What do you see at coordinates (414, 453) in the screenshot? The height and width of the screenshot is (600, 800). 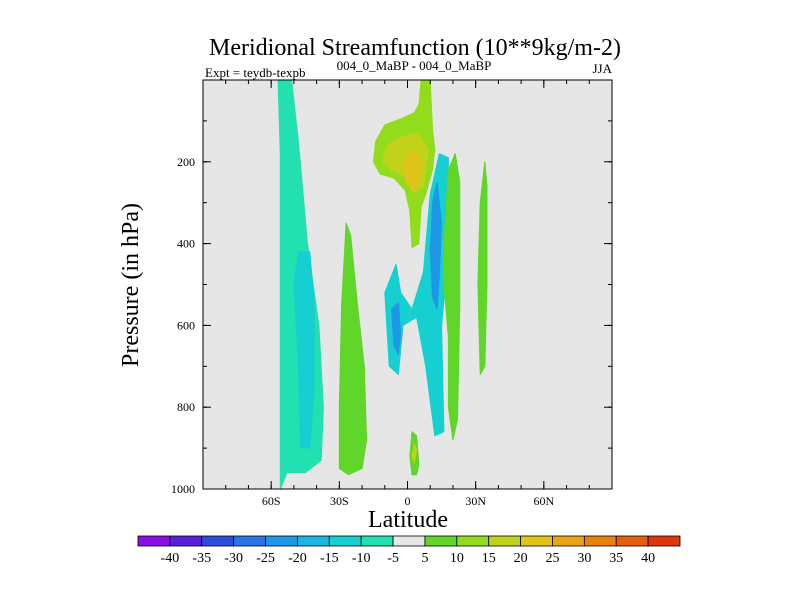 I see `region-eq-bottom-yellow` at bounding box center [414, 453].